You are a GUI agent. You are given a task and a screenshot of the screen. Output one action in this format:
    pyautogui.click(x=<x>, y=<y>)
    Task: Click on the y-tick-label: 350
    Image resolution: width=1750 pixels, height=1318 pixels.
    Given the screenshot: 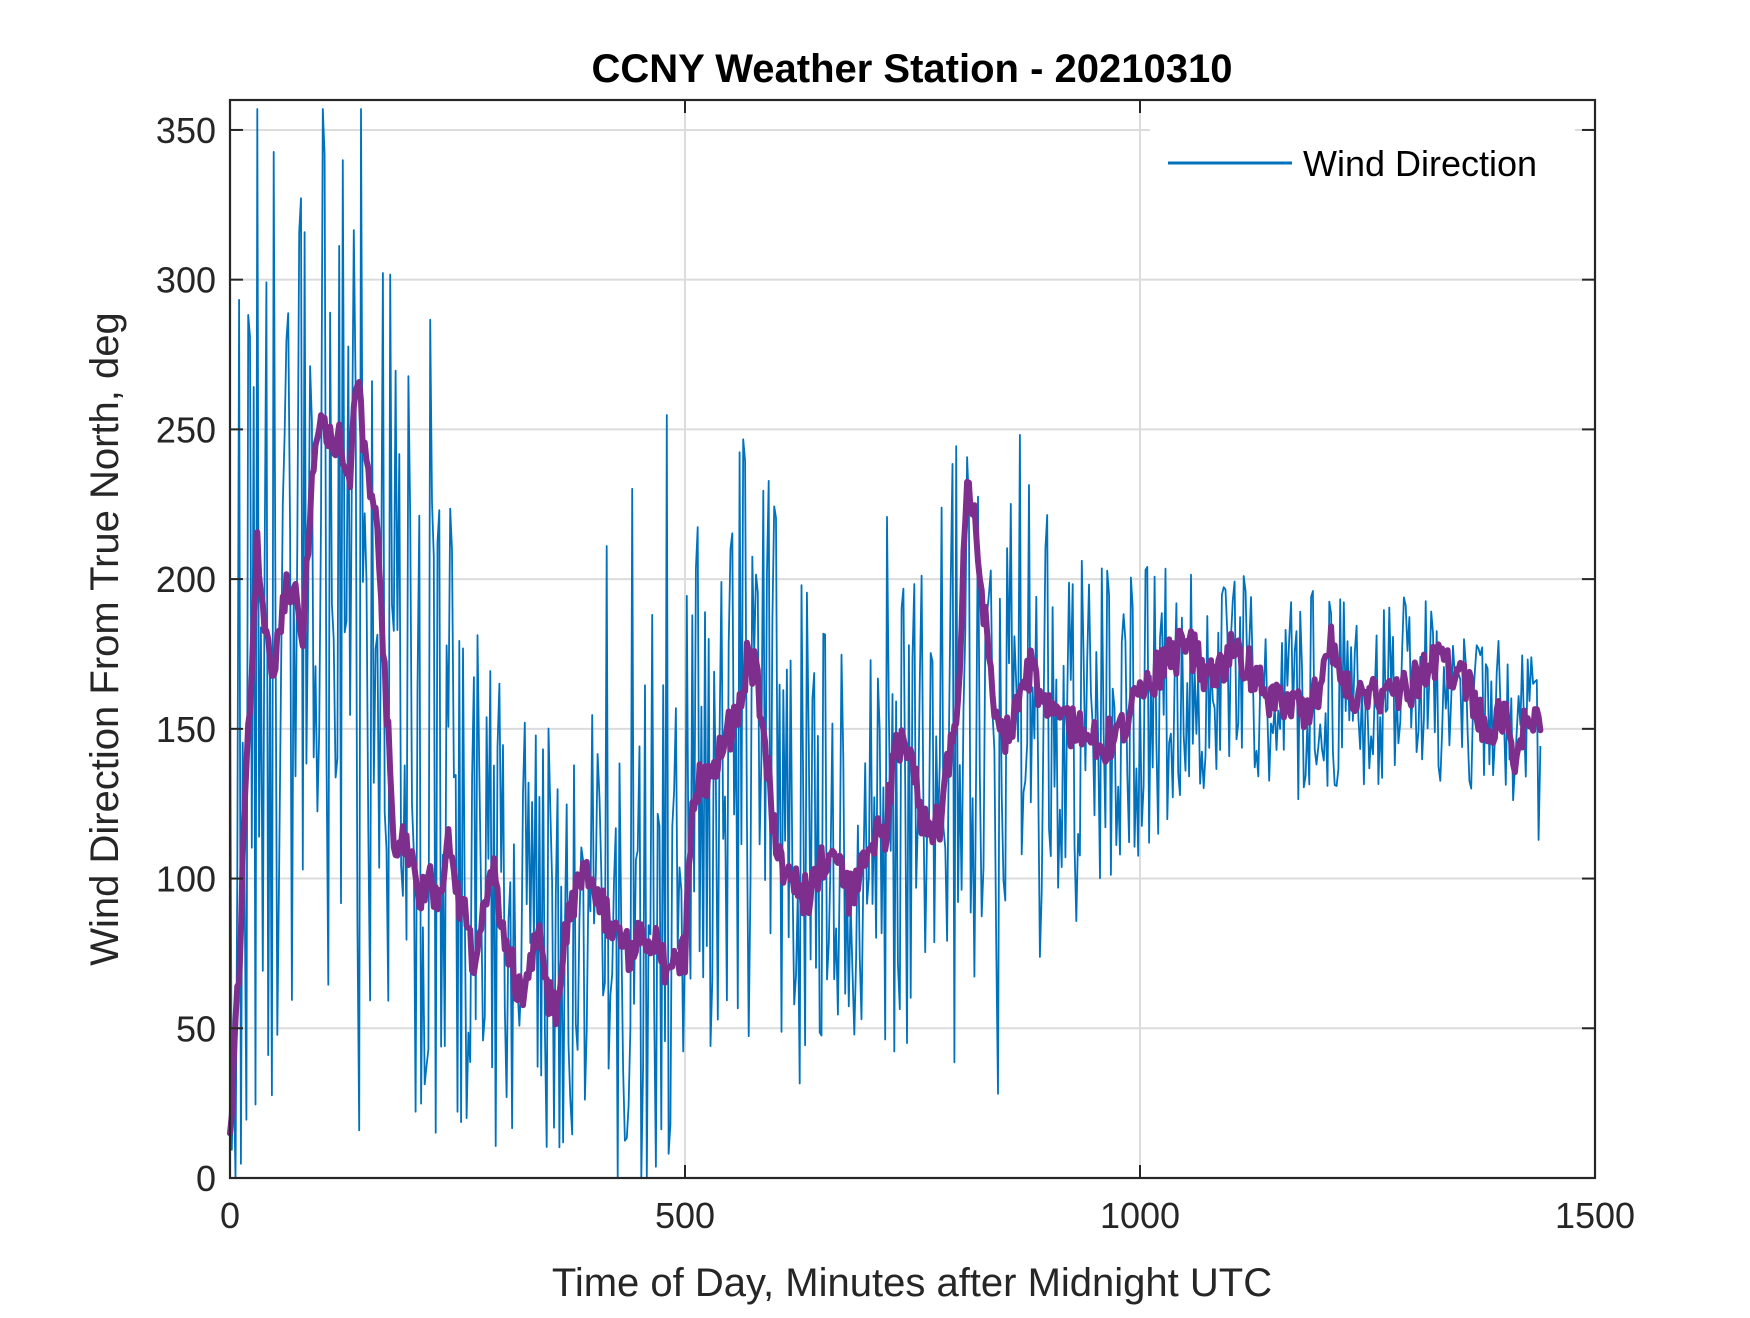 What is the action you would take?
    pyautogui.click(x=186, y=130)
    